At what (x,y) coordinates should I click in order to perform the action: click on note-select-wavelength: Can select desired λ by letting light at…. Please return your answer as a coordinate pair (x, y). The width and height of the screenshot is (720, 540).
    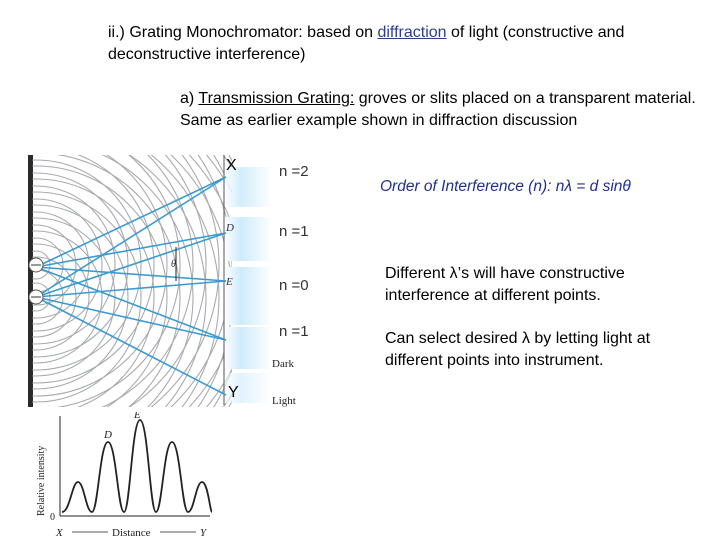
    Looking at the image, I should click on (518, 349).